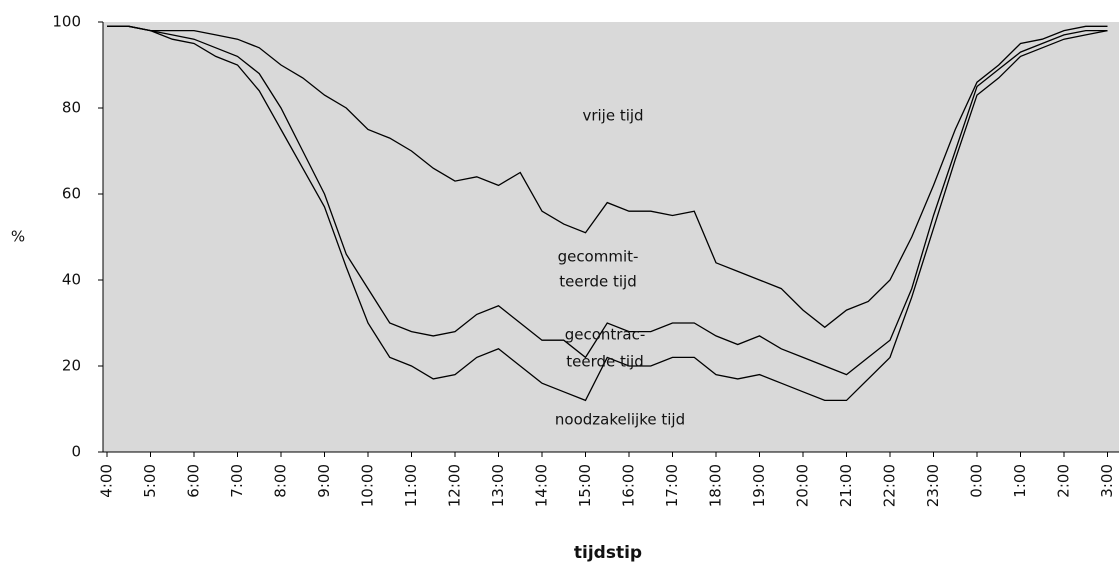  I want to click on x-tick-label: 4:00, so click(107, 481).